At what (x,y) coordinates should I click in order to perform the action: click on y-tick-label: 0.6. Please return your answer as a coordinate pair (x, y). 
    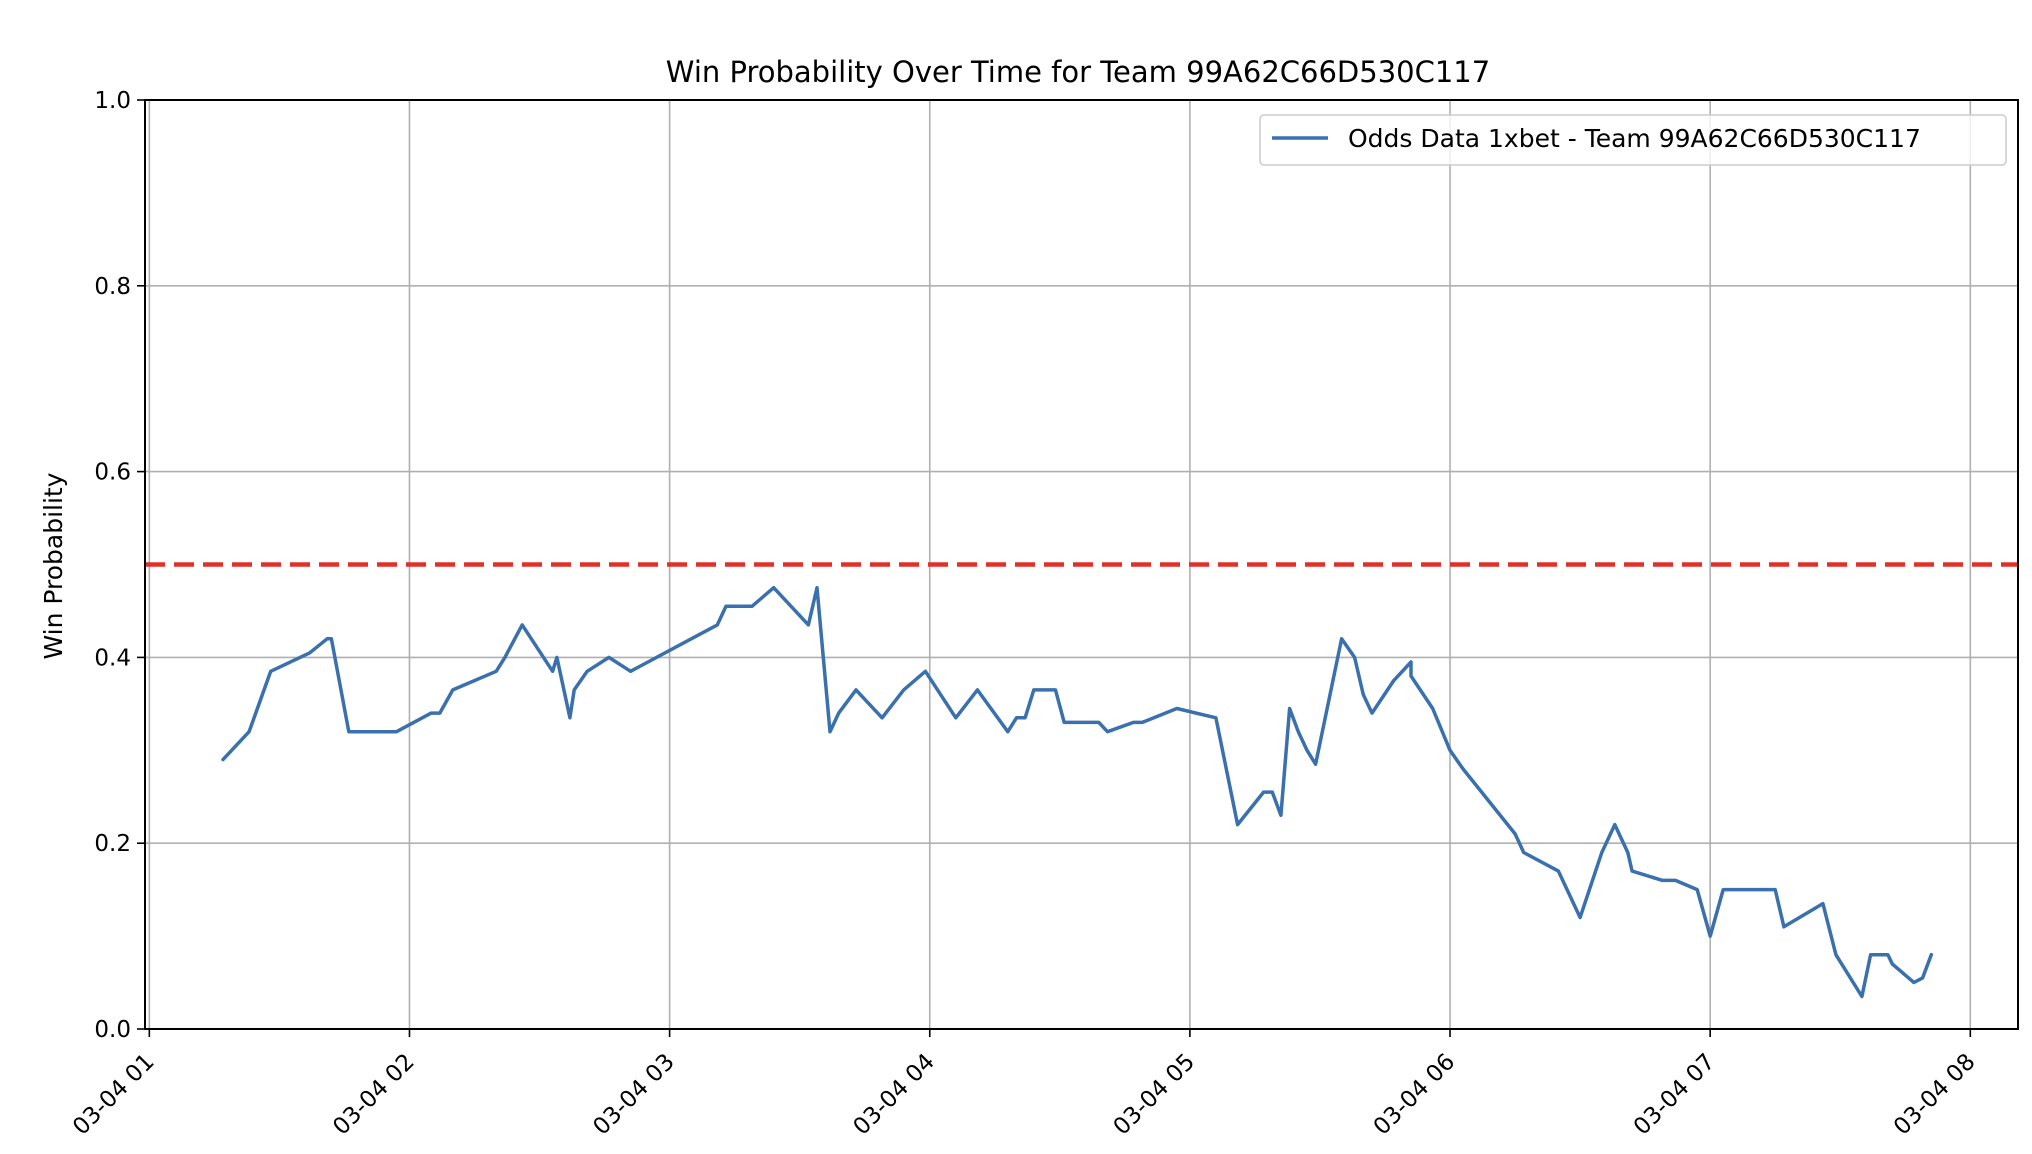
    Looking at the image, I should click on (112, 473).